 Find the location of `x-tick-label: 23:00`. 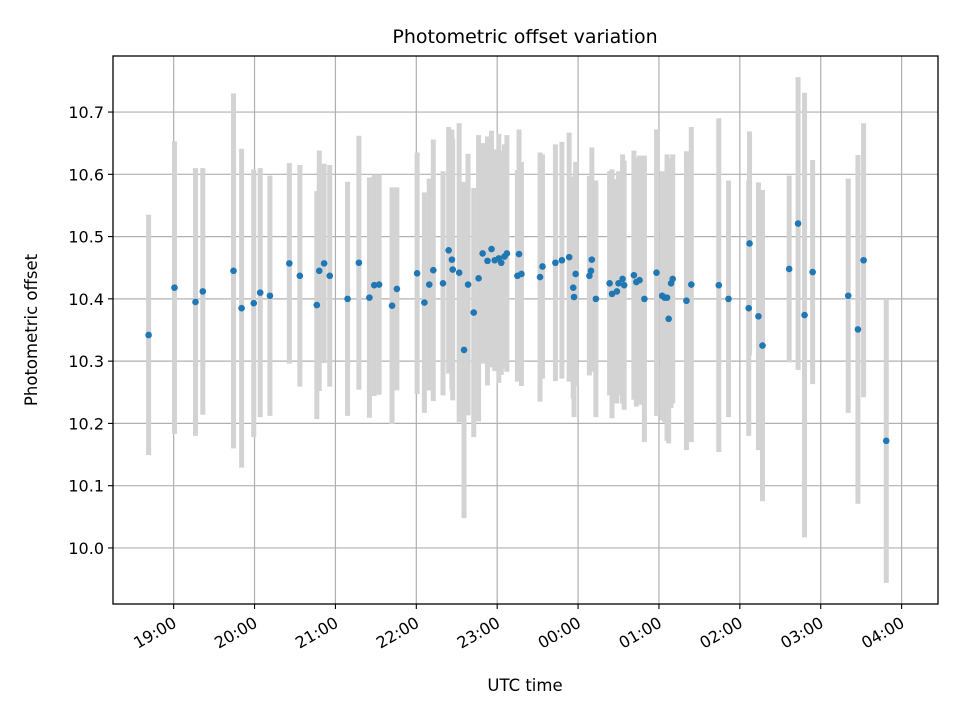

x-tick-label: 23:00 is located at coordinates (478, 633).